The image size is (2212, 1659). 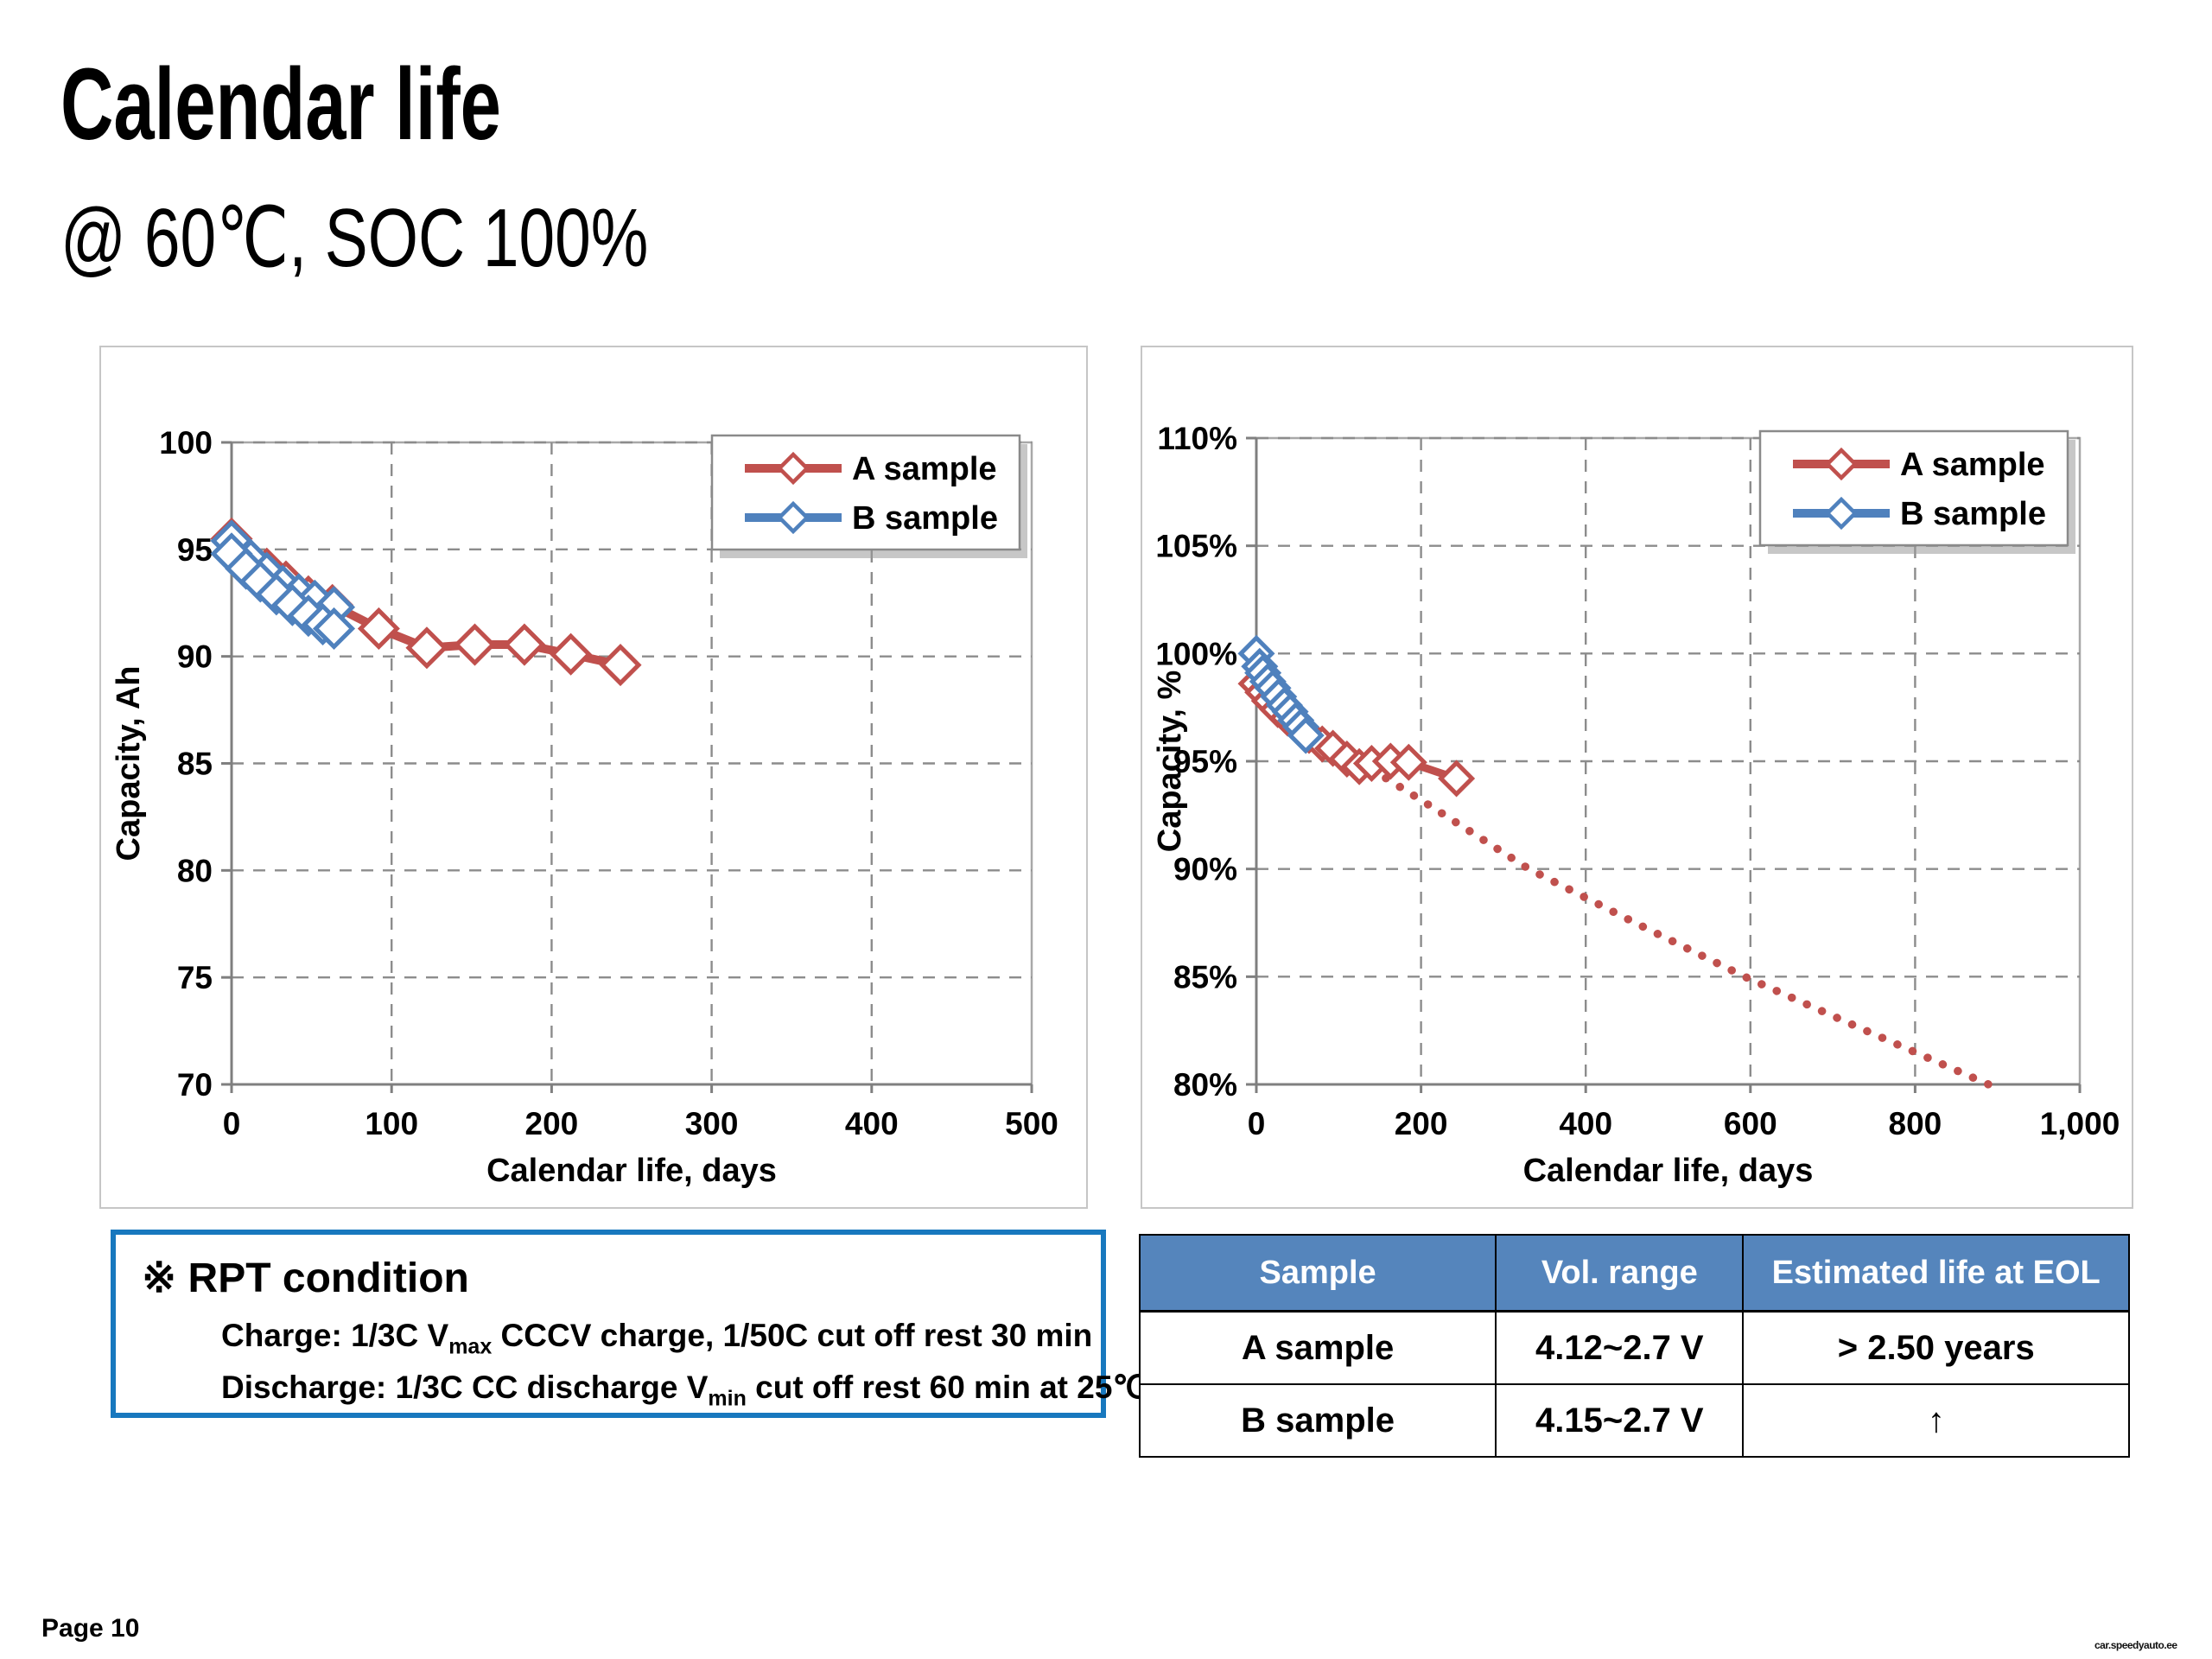 I want to click on svg-text: 105%, so click(x=1196, y=546).